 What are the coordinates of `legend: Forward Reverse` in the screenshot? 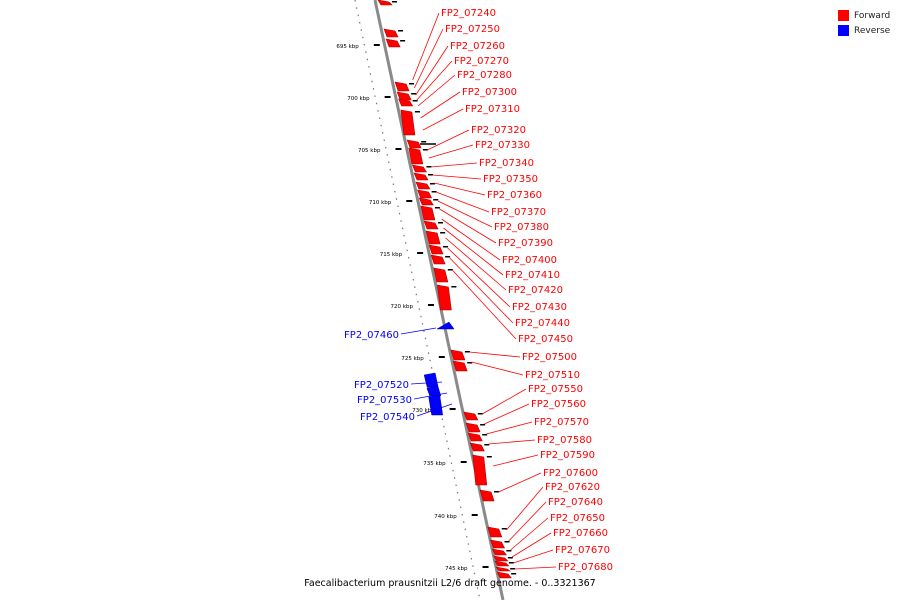 It's located at (864, 23).